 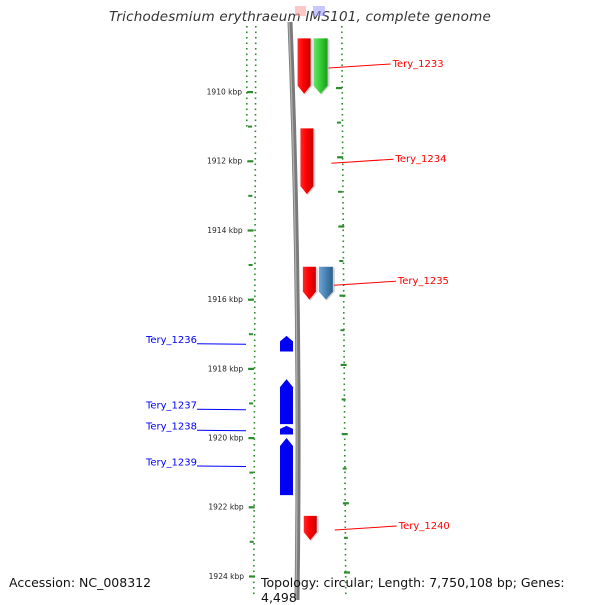 I want to click on gene-label-tery_1240: Tery_1240, so click(x=424, y=526).